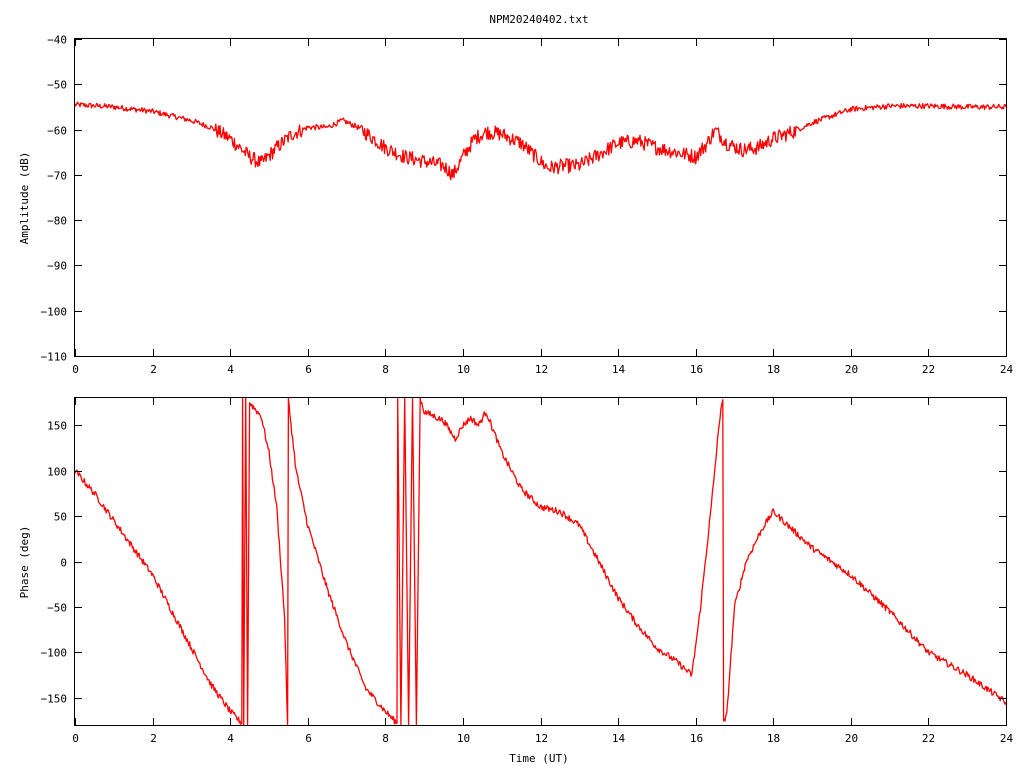 The image size is (1024, 768). What do you see at coordinates (57, 131) in the screenshot?
I see `y-tick-label: −60` at bounding box center [57, 131].